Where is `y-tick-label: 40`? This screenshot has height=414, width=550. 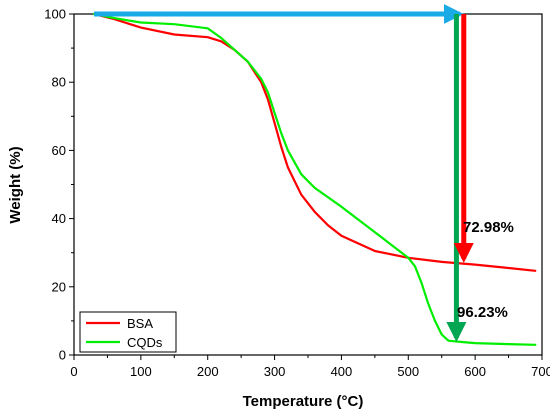
y-tick-label: 40 is located at coordinates (59, 218).